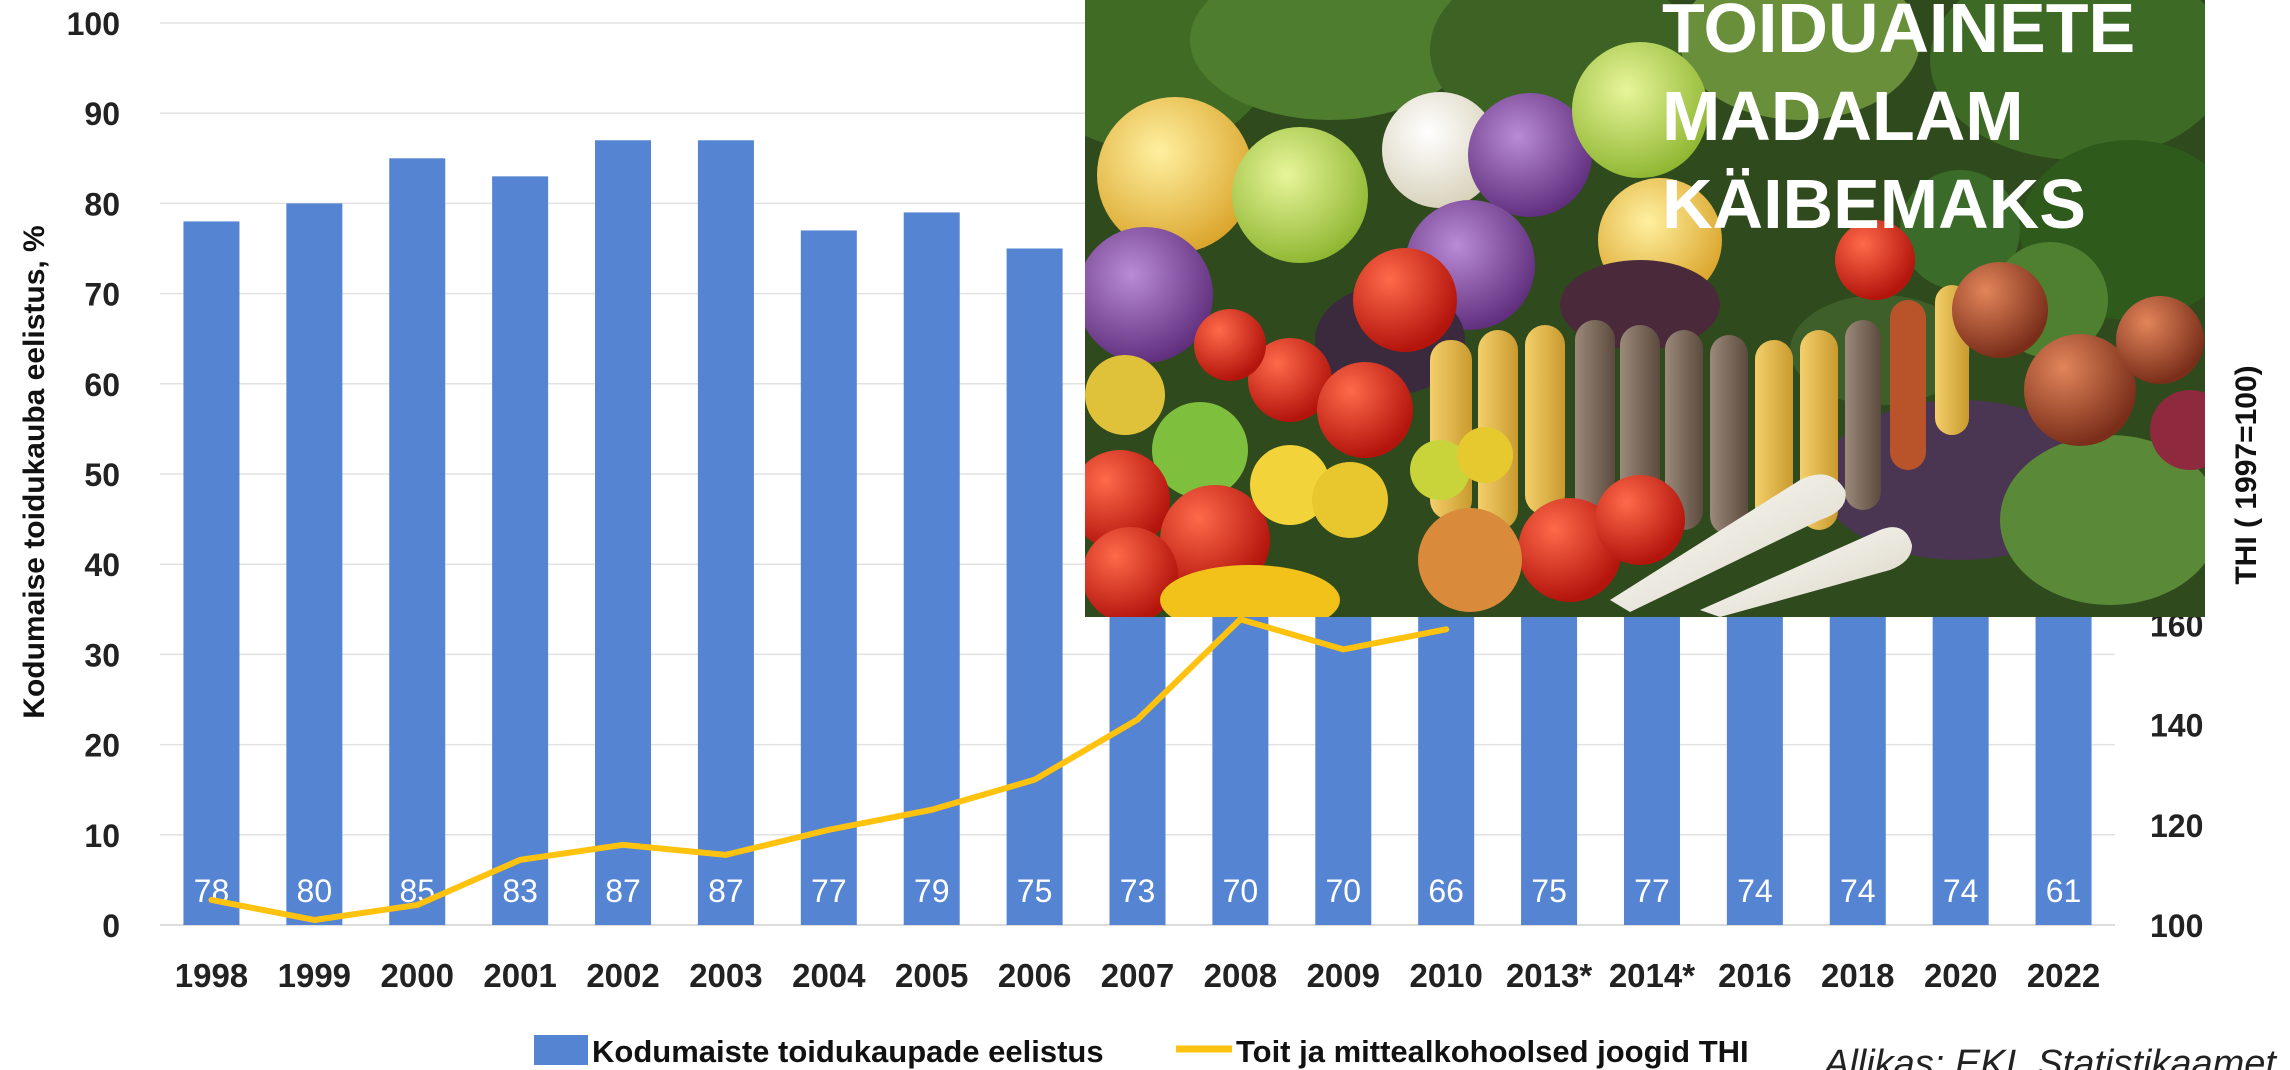 The width and height of the screenshot is (2290, 1070). Describe the element at coordinates (932, 891) in the screenshot. I see `bar-value-label: 79` at that location.